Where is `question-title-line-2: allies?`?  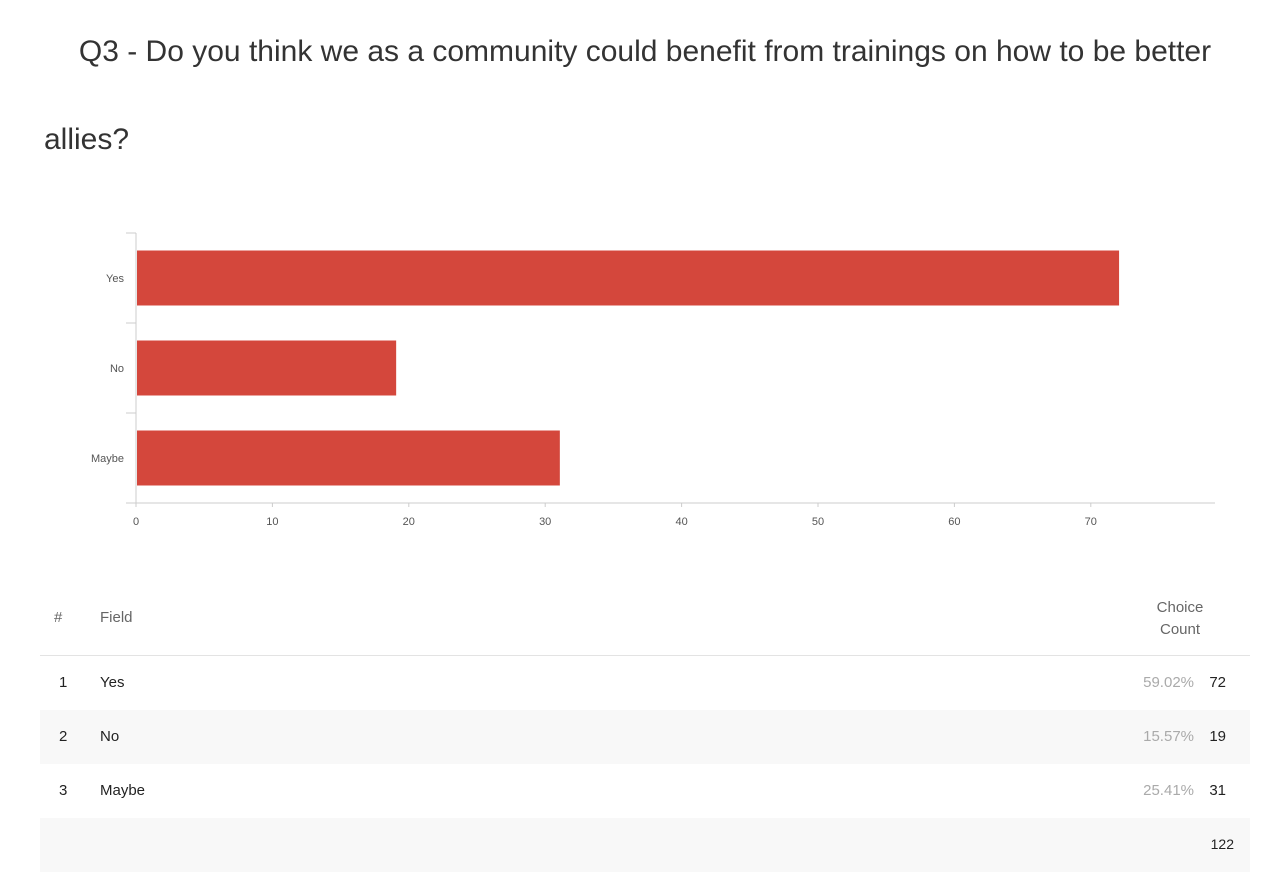
question-title-line-2: allies? is located at coordinates (87, 139).